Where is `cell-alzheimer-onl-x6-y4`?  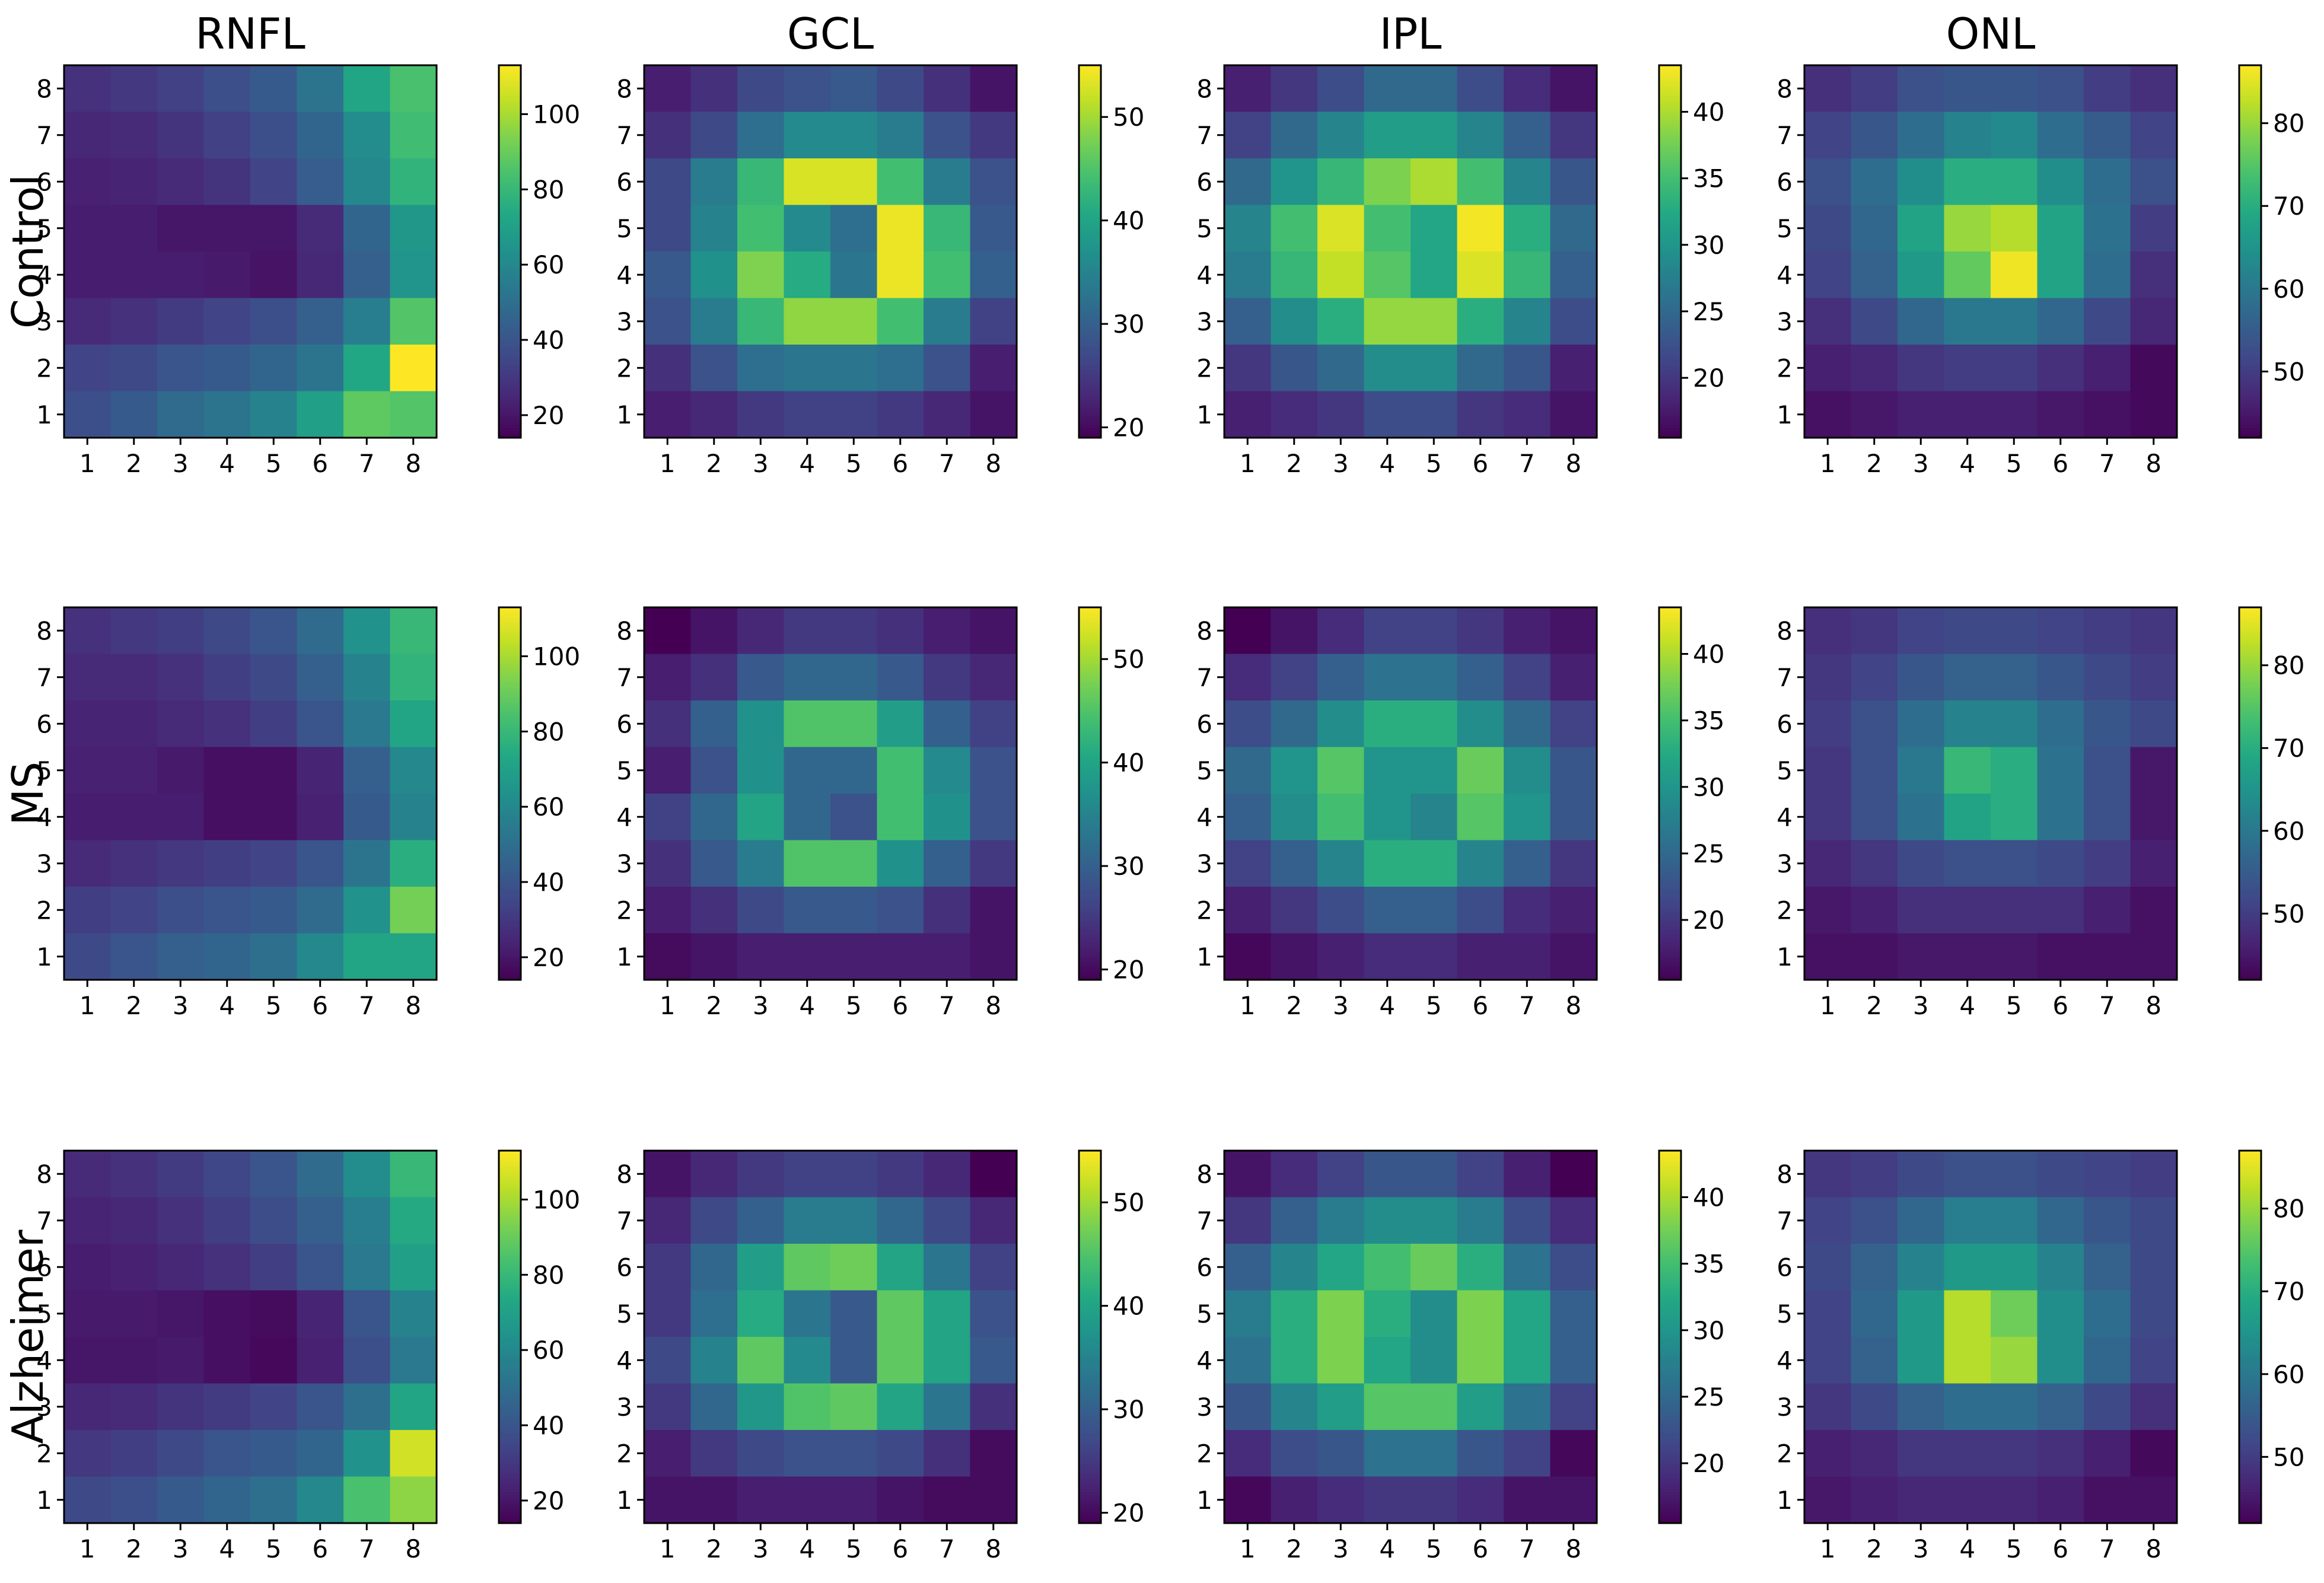 cell-alzheimer-onl-x6-y4 is located at coordinates (2060, 1361).